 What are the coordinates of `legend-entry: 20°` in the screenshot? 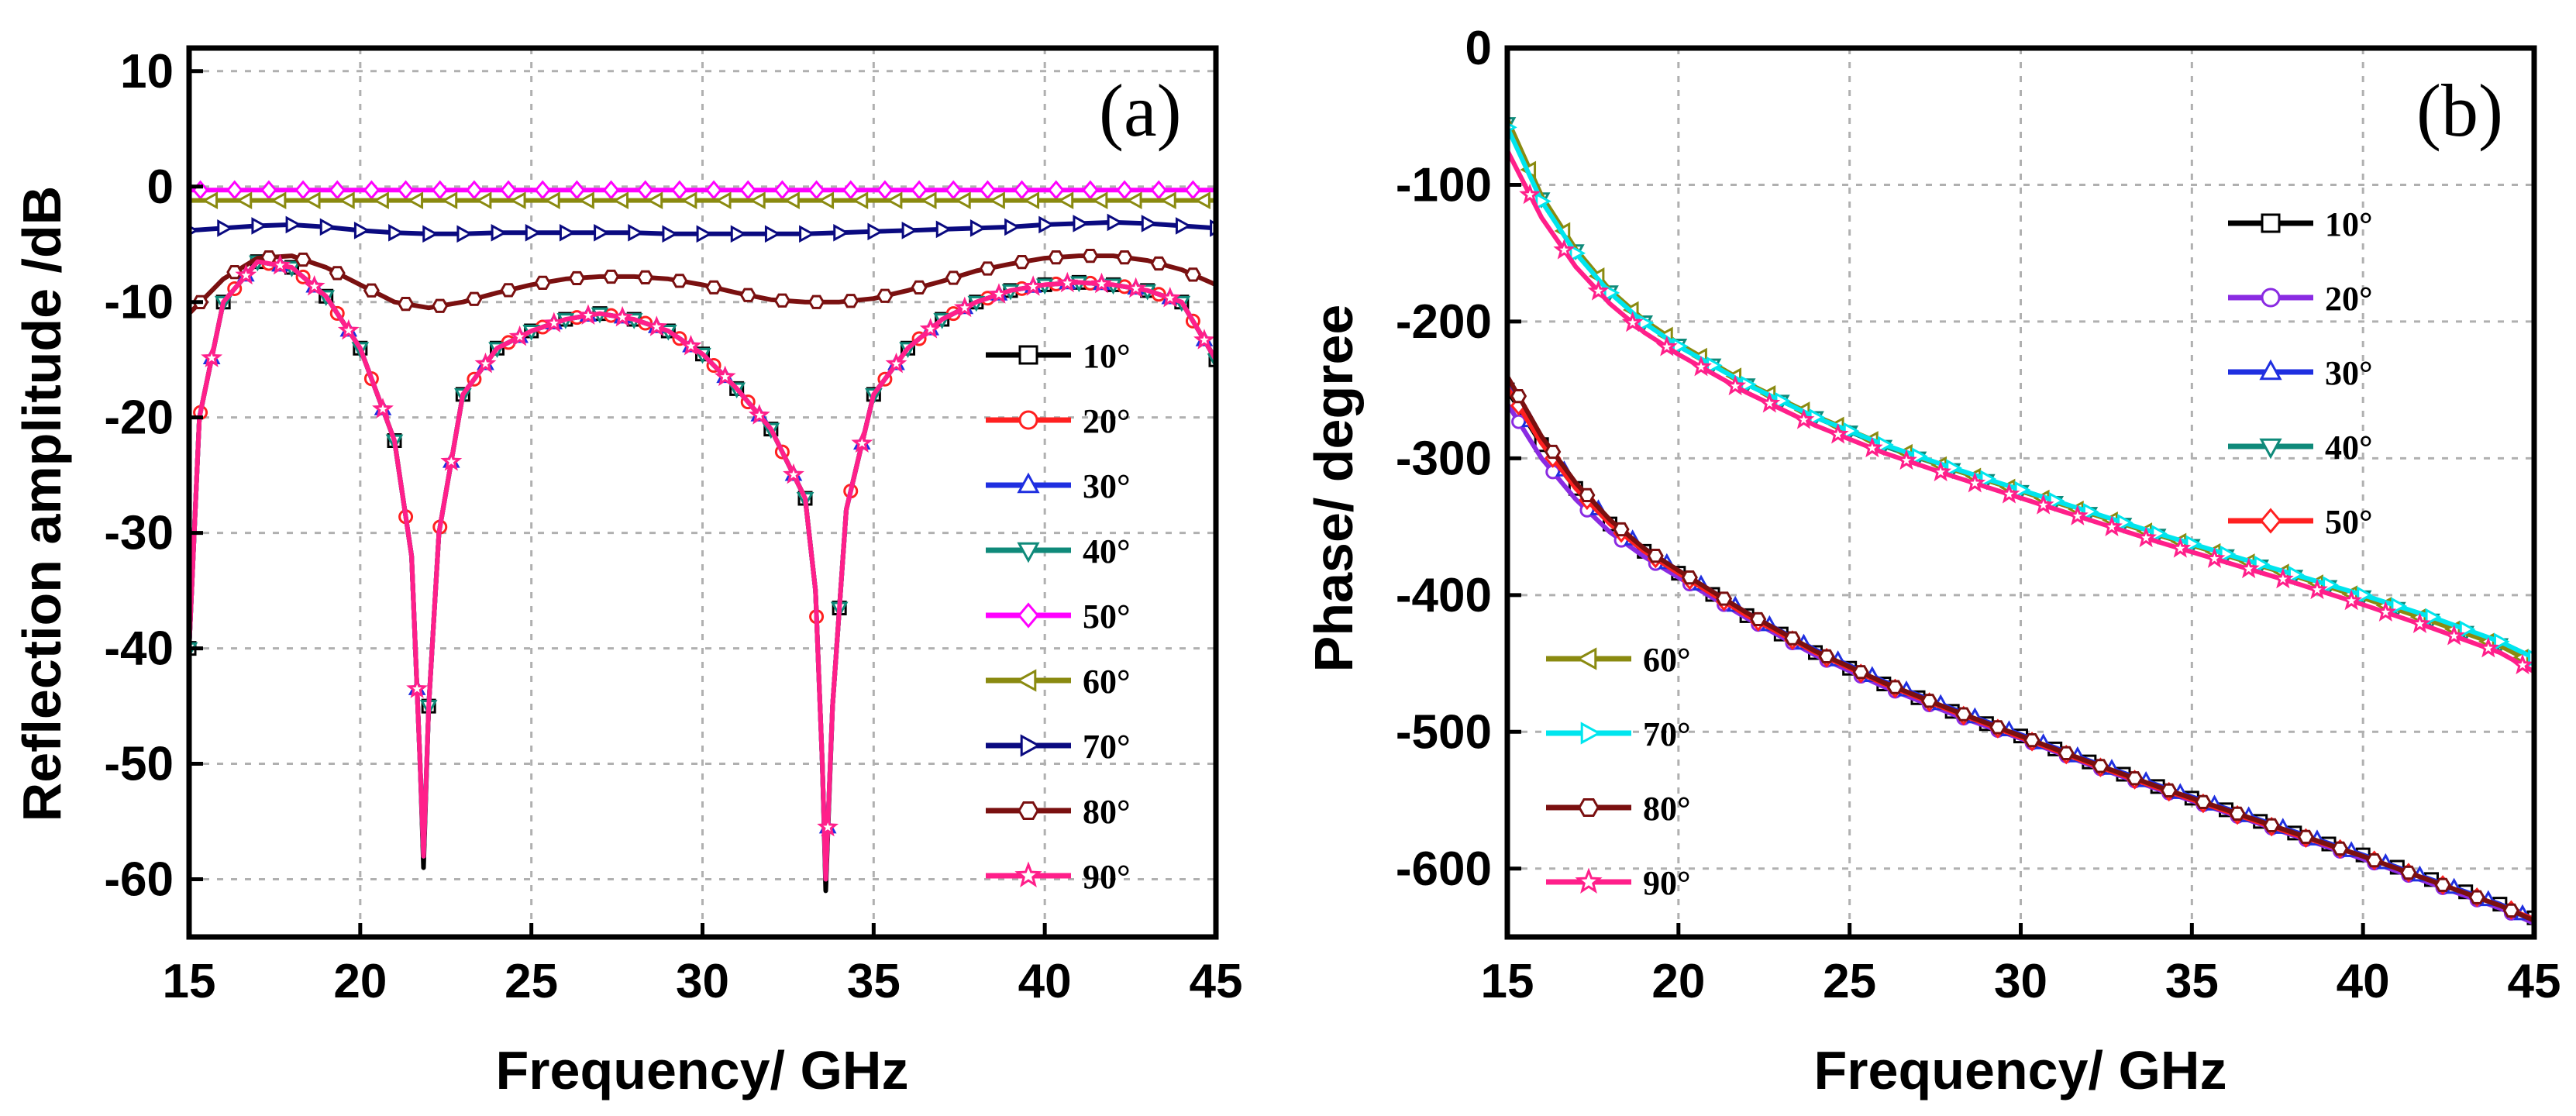 It's located at (1058, 421).